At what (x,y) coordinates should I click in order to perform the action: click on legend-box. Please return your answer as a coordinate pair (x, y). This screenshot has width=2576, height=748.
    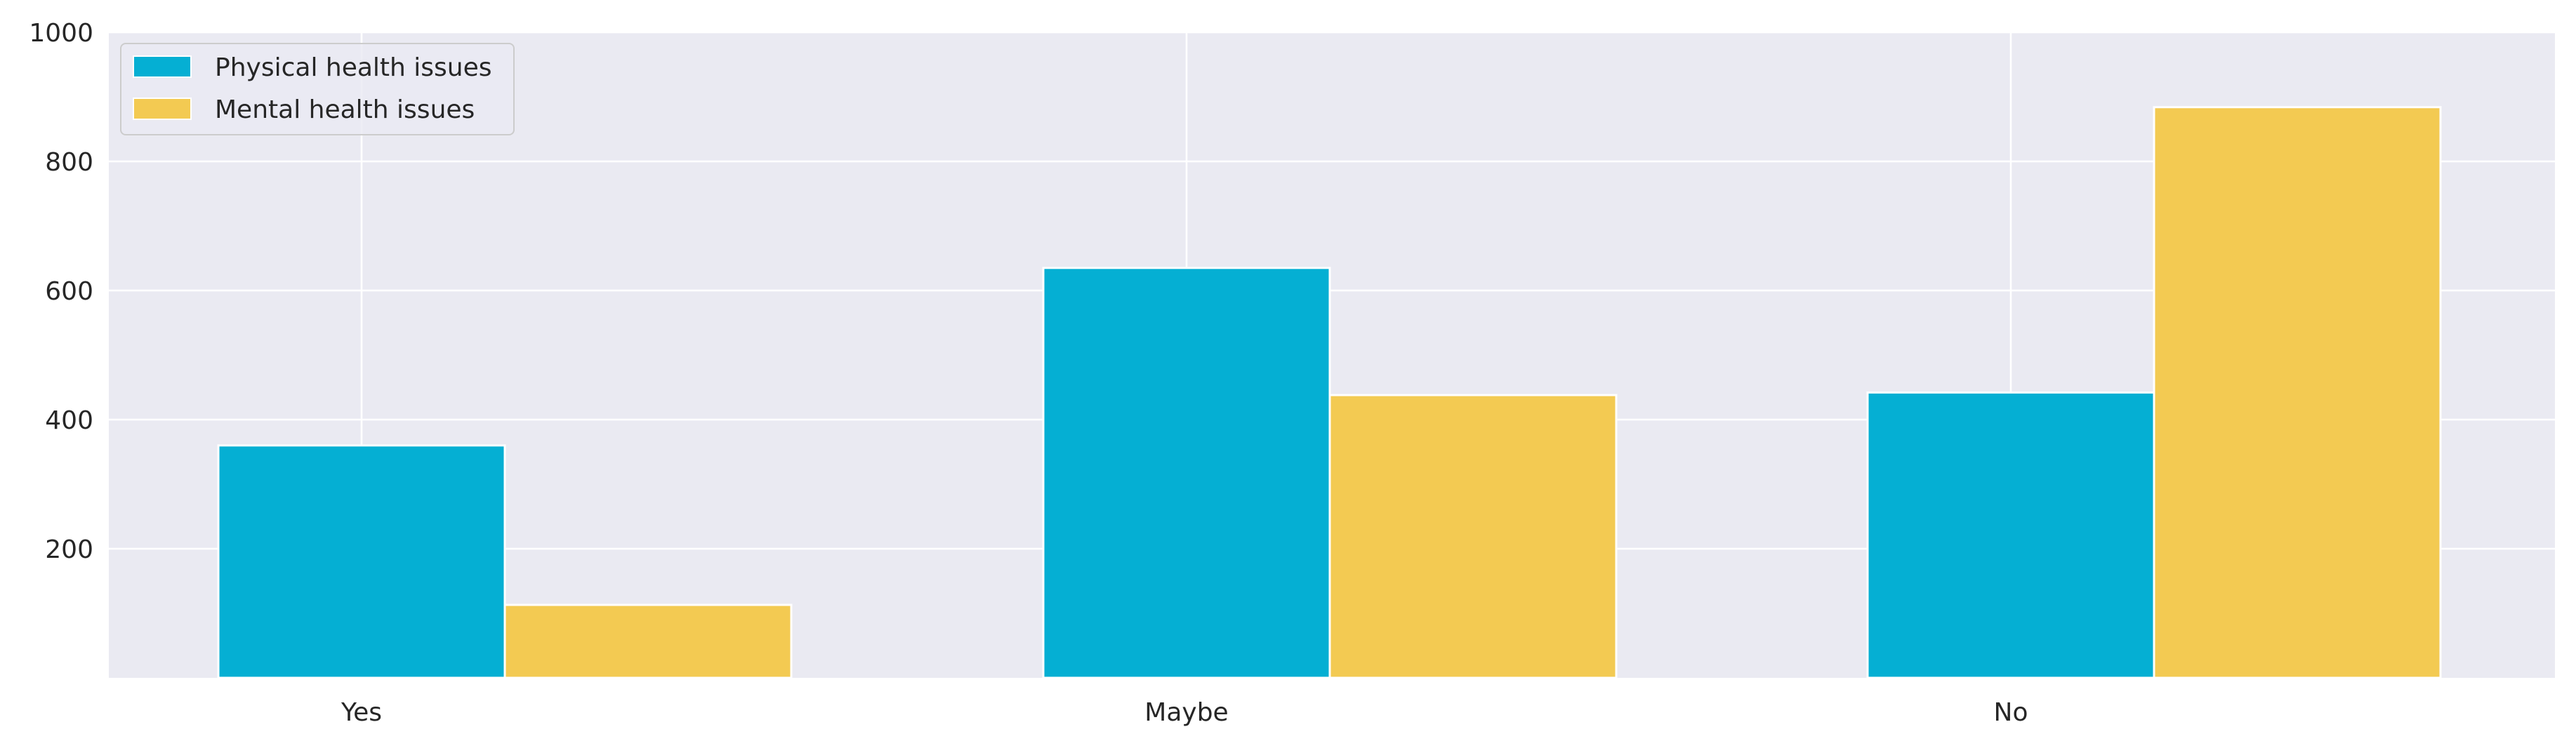
    Looking at the image, I should click on (317, 89).